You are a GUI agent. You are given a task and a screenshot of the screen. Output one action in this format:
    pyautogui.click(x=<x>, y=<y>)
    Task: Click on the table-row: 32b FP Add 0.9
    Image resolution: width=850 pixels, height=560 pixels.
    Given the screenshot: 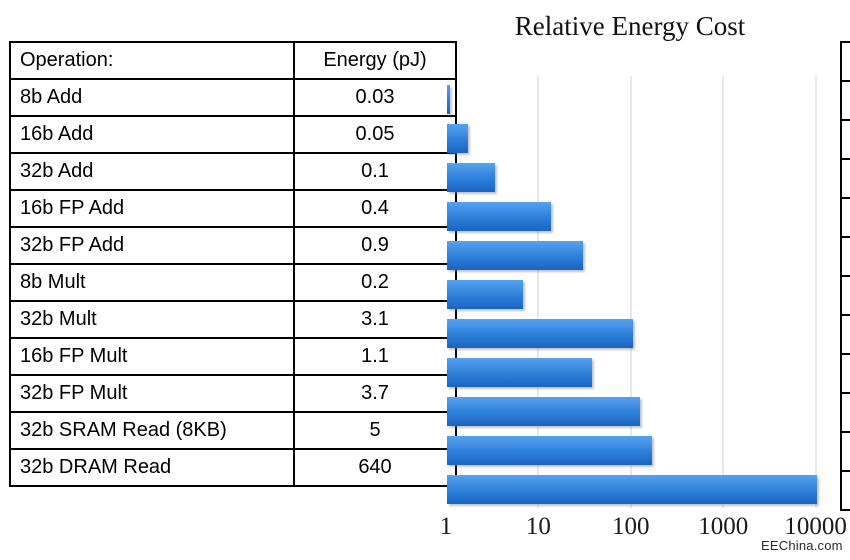 What is the action you would take?
    pyautogui.click(x=233, y=245)
    